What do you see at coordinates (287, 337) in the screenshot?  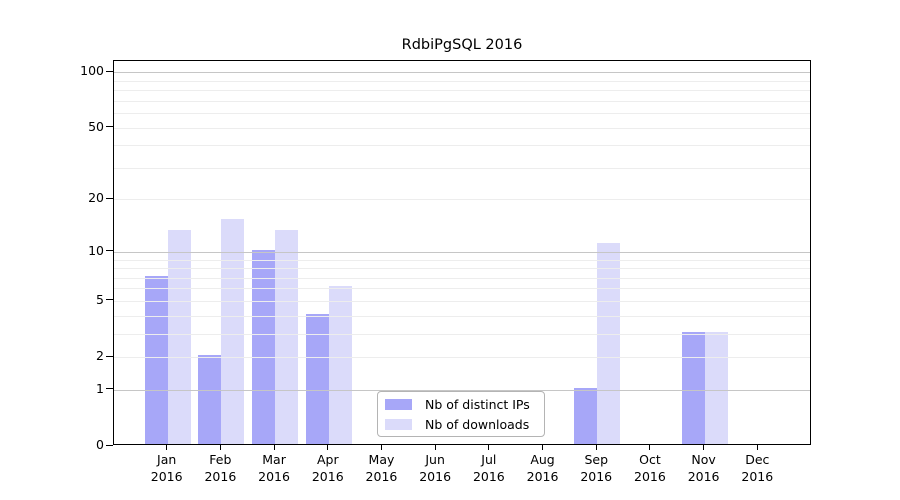 I see `bar-downloads-mar` at bounding box center [287, 337].